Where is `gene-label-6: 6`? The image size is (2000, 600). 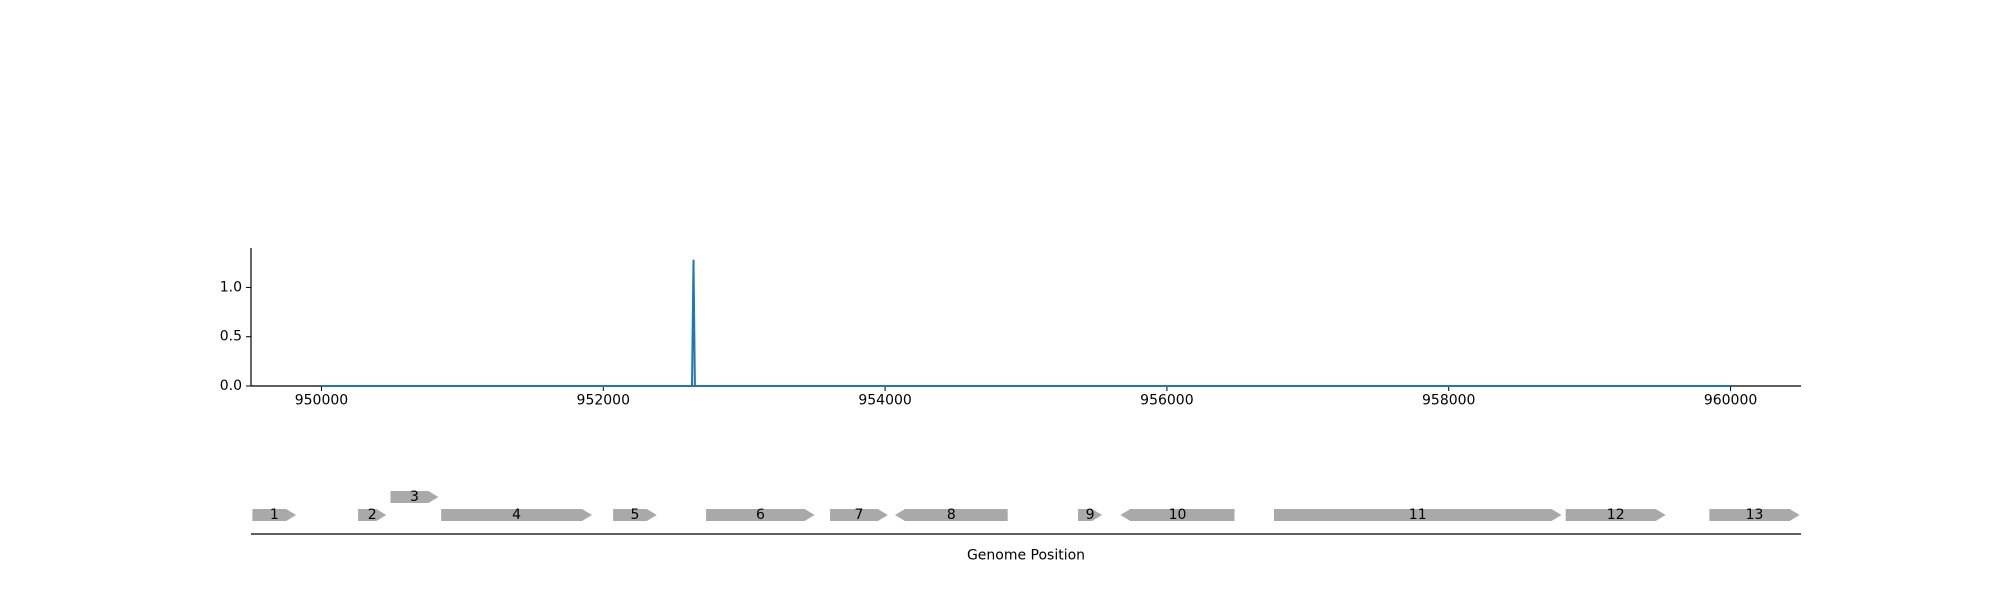
gene-label-6: 6 is located at coordinates (760, 515).